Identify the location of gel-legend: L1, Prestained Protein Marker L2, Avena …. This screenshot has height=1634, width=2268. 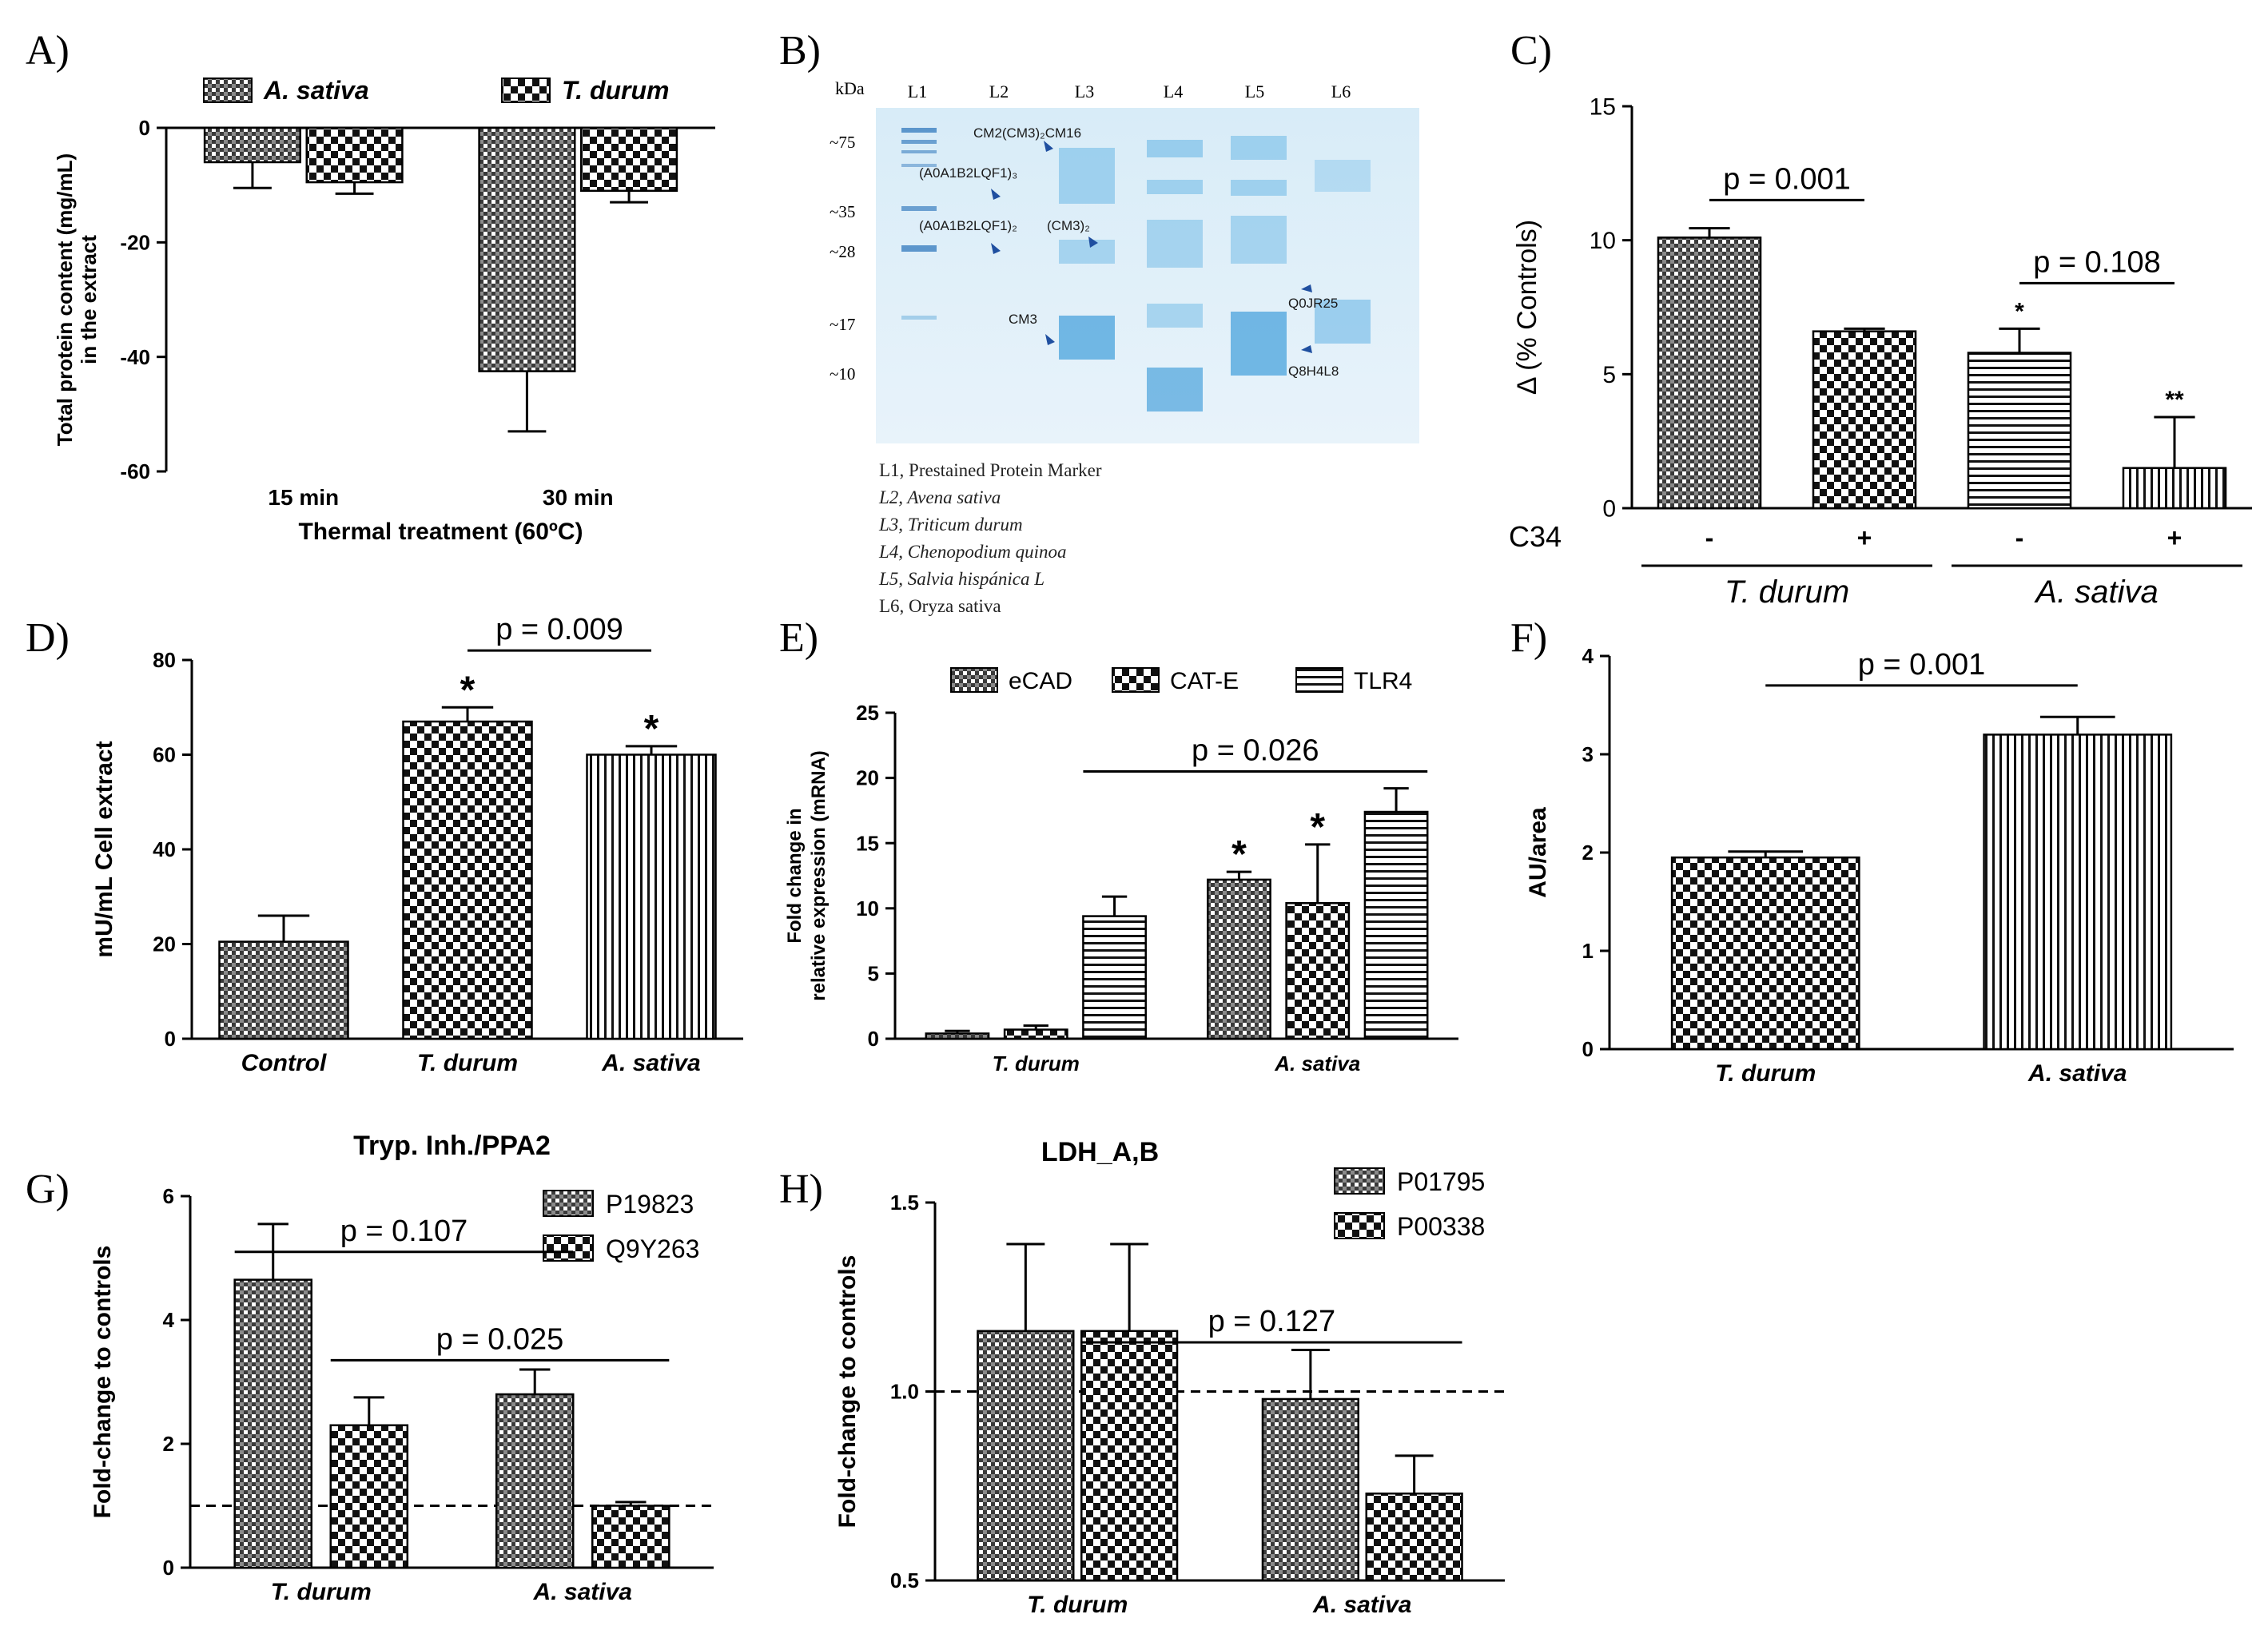
(990, 538).